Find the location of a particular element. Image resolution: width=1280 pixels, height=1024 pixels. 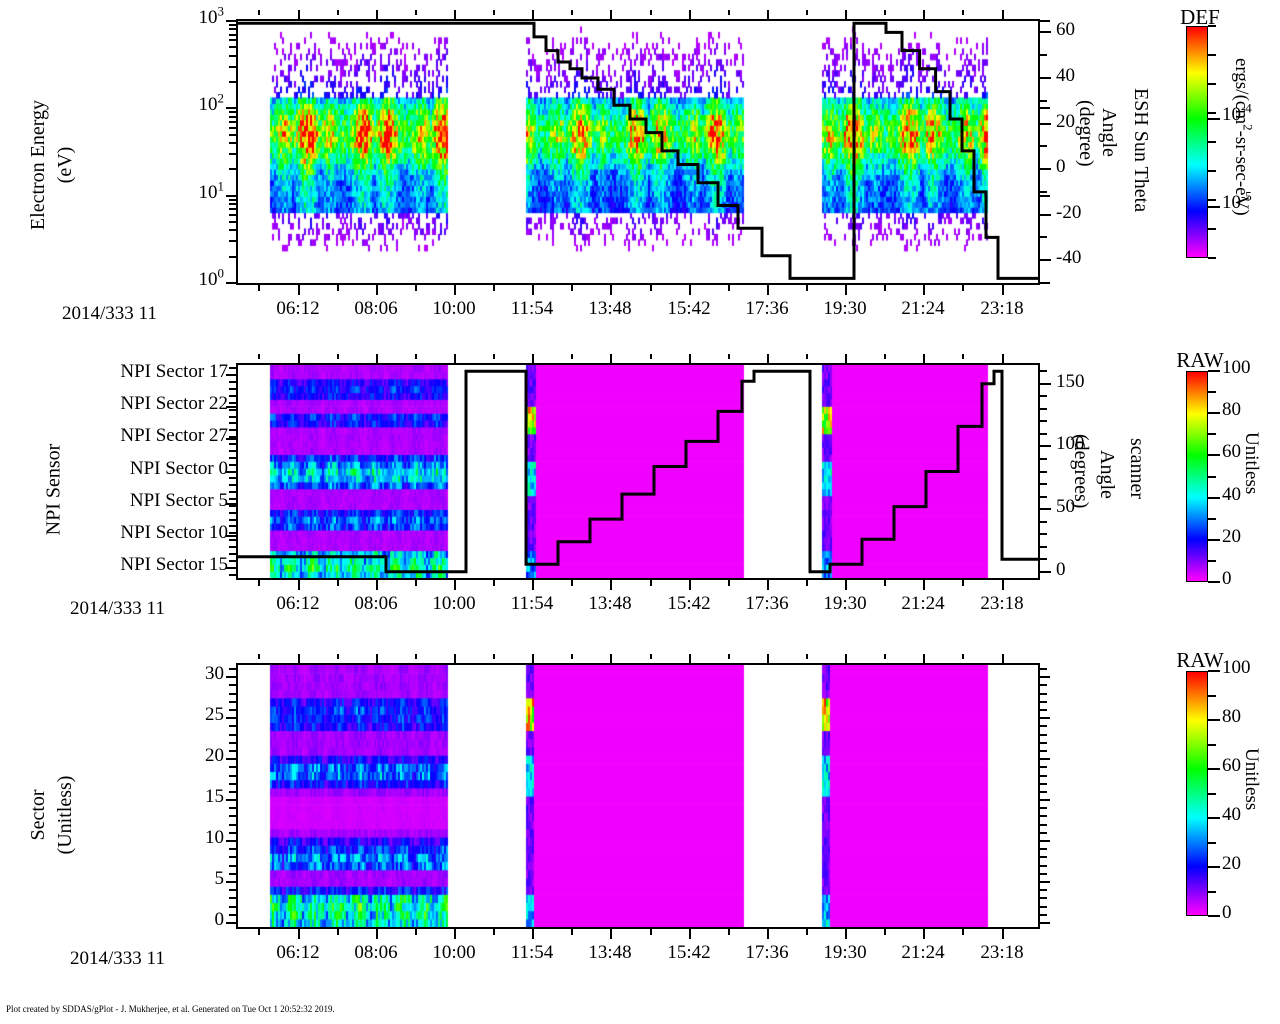

axis-tick-label: NPI Sector 27 is located at coordinates (174, 435).